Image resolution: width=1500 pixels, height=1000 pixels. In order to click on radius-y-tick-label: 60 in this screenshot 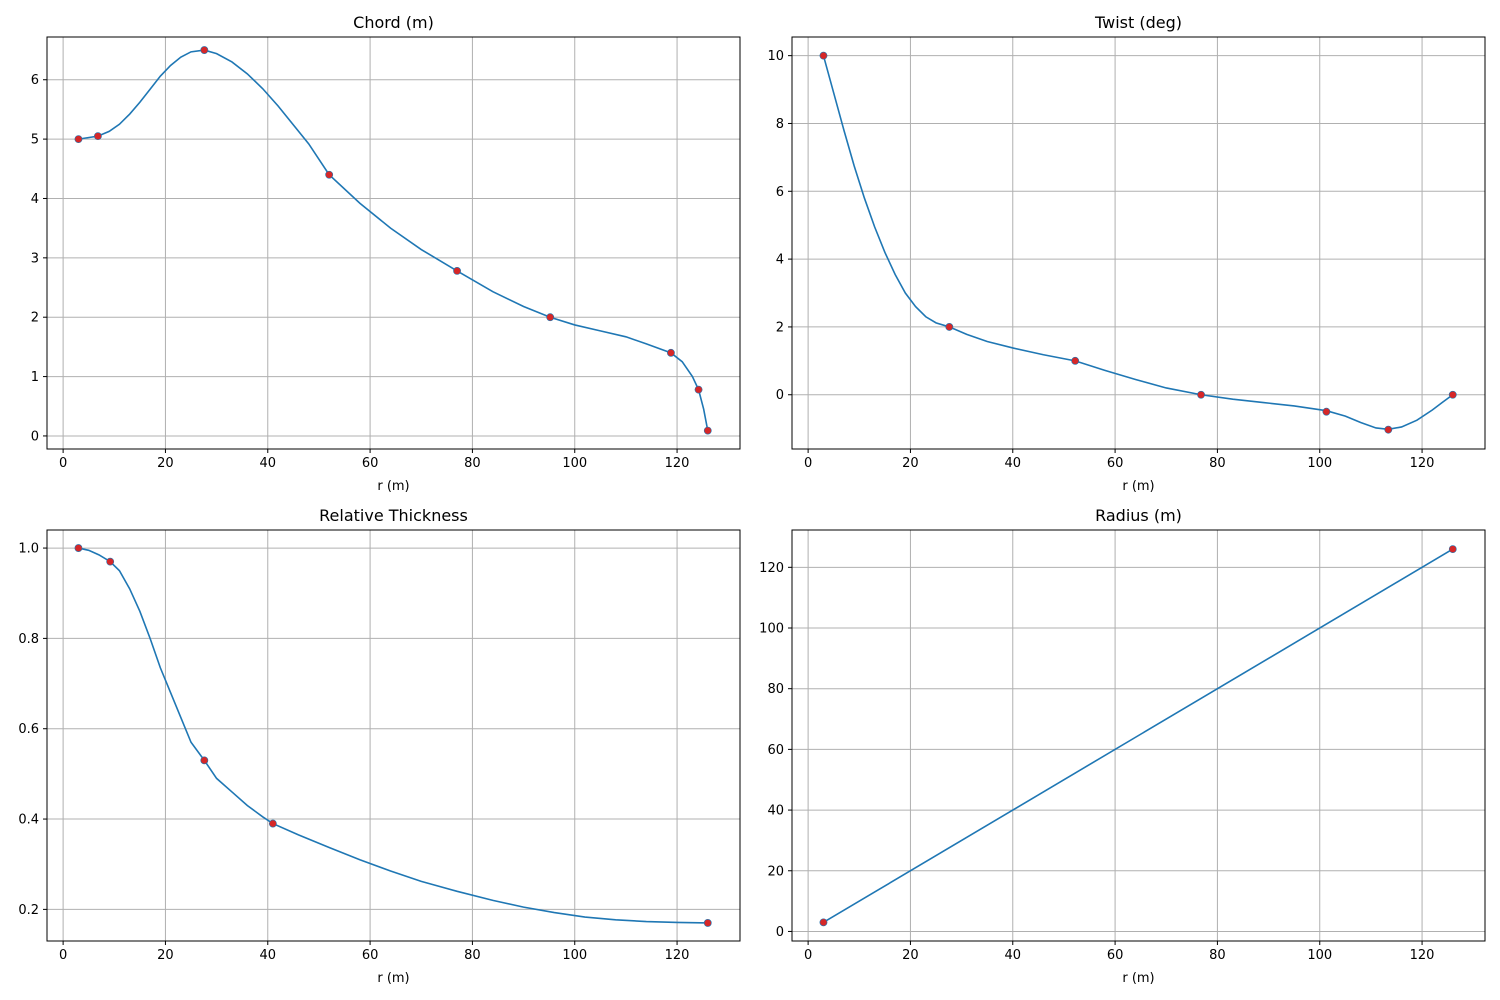, I will do `click(775, 750)`.